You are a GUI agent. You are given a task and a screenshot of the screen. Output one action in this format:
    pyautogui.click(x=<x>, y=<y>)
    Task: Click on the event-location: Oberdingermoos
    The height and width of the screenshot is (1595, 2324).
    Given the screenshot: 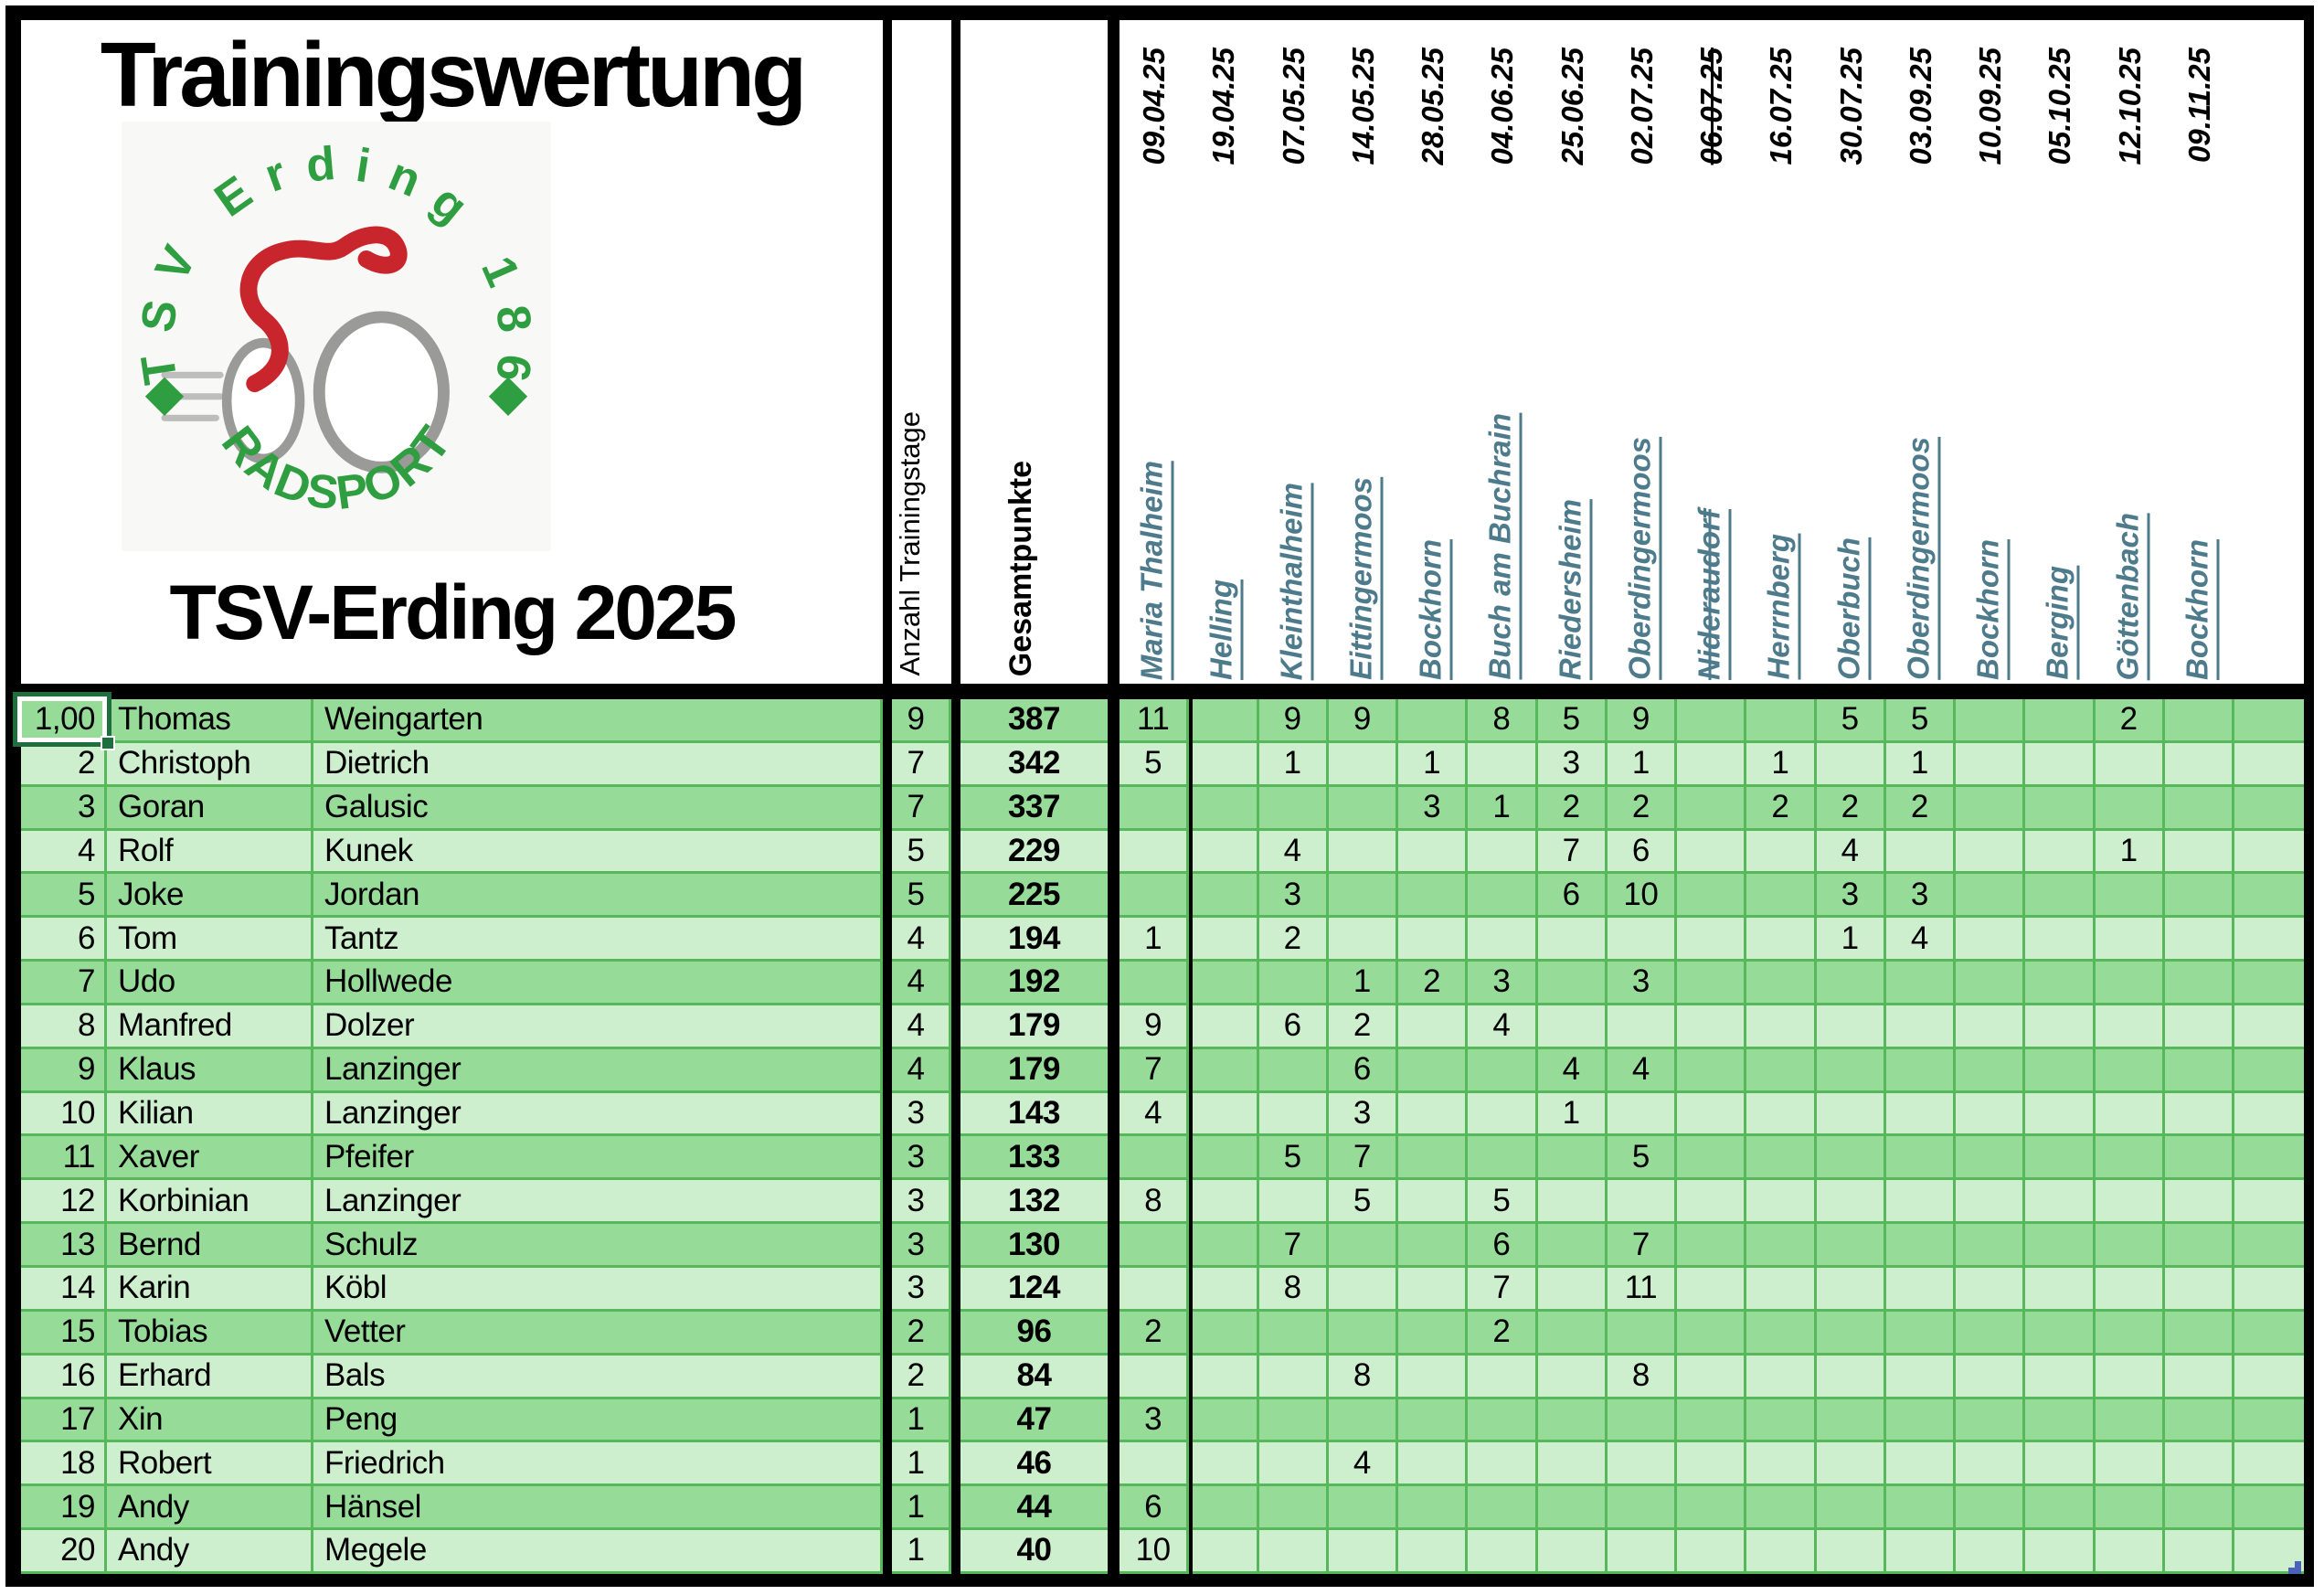 What is the action you would take?
    pyautogui.click(x=1921, y=558)
    